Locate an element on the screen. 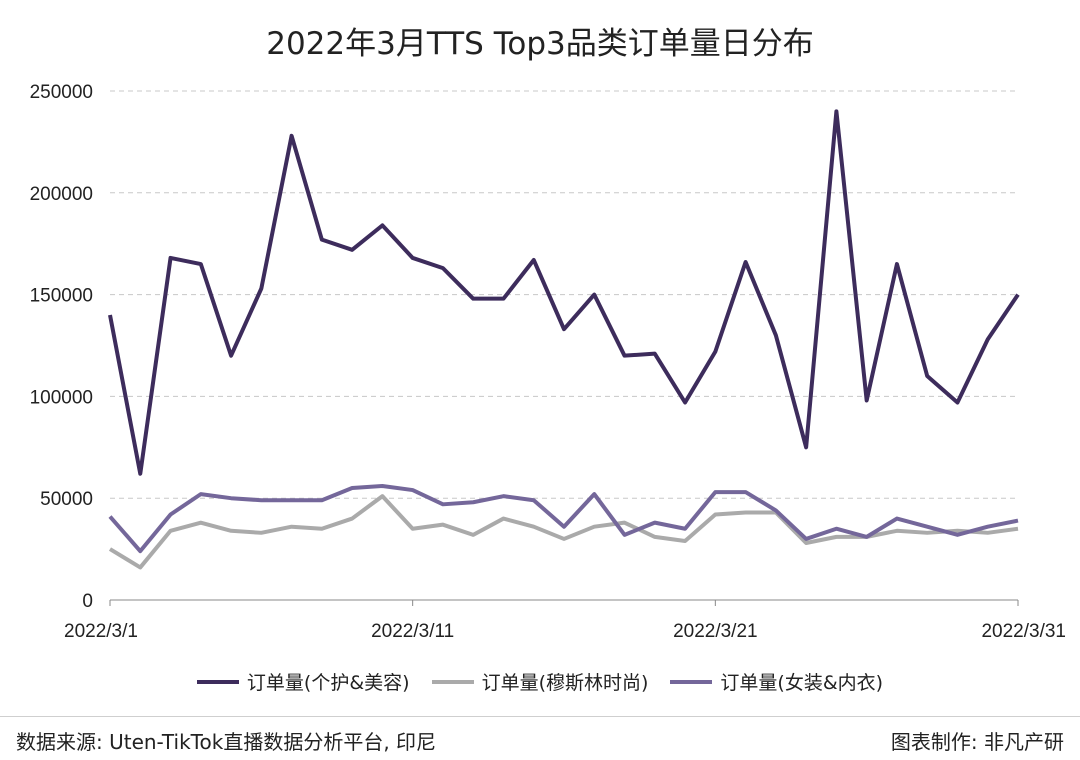 The width and height of the screenshot is (1080, 760). y-tick-label: 150000 is located at coordinates (61, 296).